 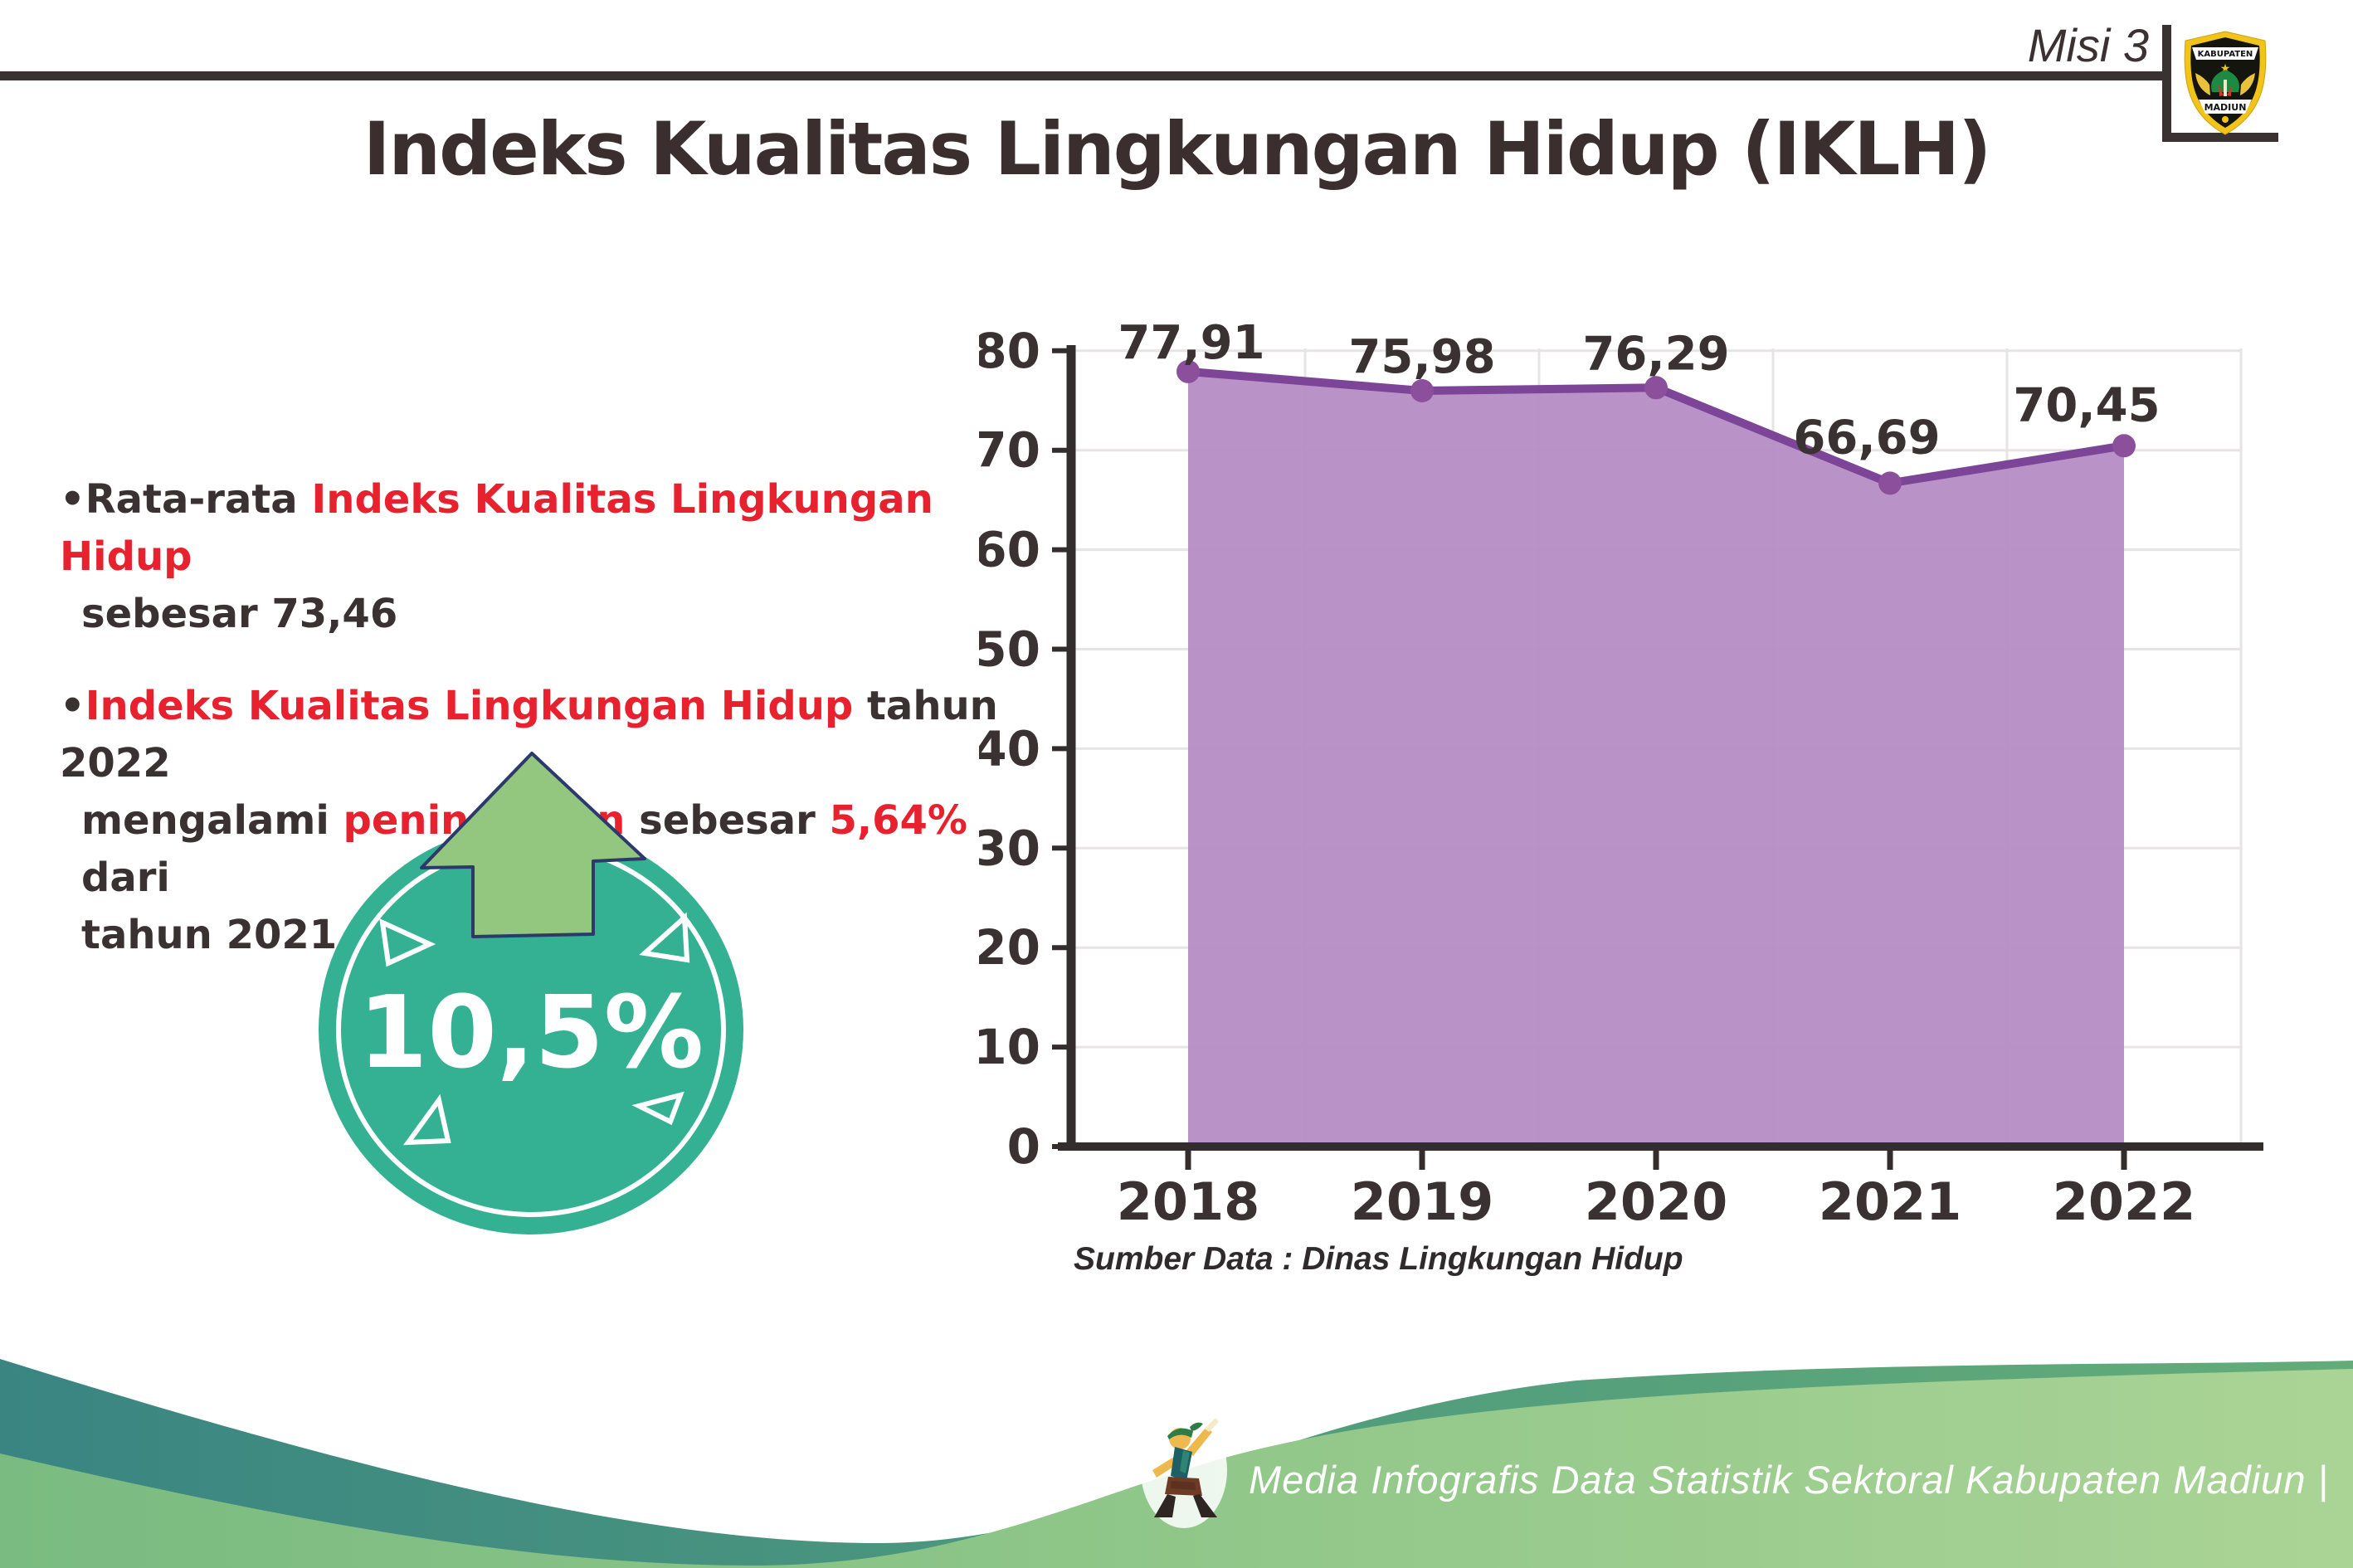 I want to click on logo-top-text: KABUPATEN, so click(x=2225, y=54).